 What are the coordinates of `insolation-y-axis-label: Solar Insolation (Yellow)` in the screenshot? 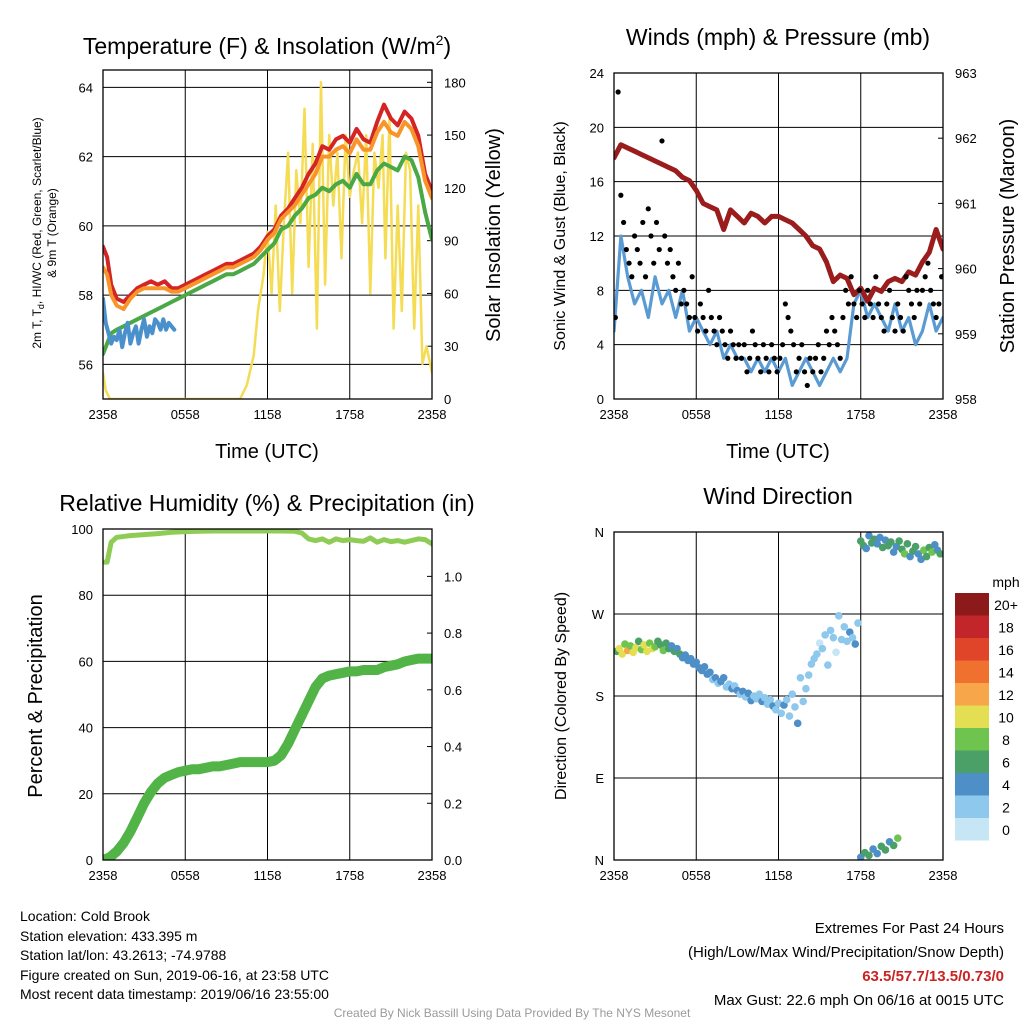 It's located at (494, 235).